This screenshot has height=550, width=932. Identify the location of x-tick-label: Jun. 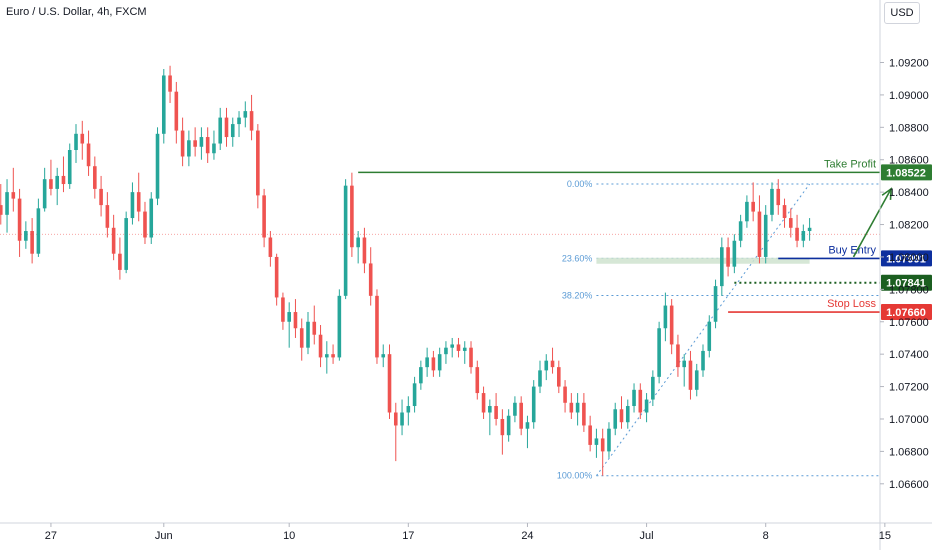
(164, 536).